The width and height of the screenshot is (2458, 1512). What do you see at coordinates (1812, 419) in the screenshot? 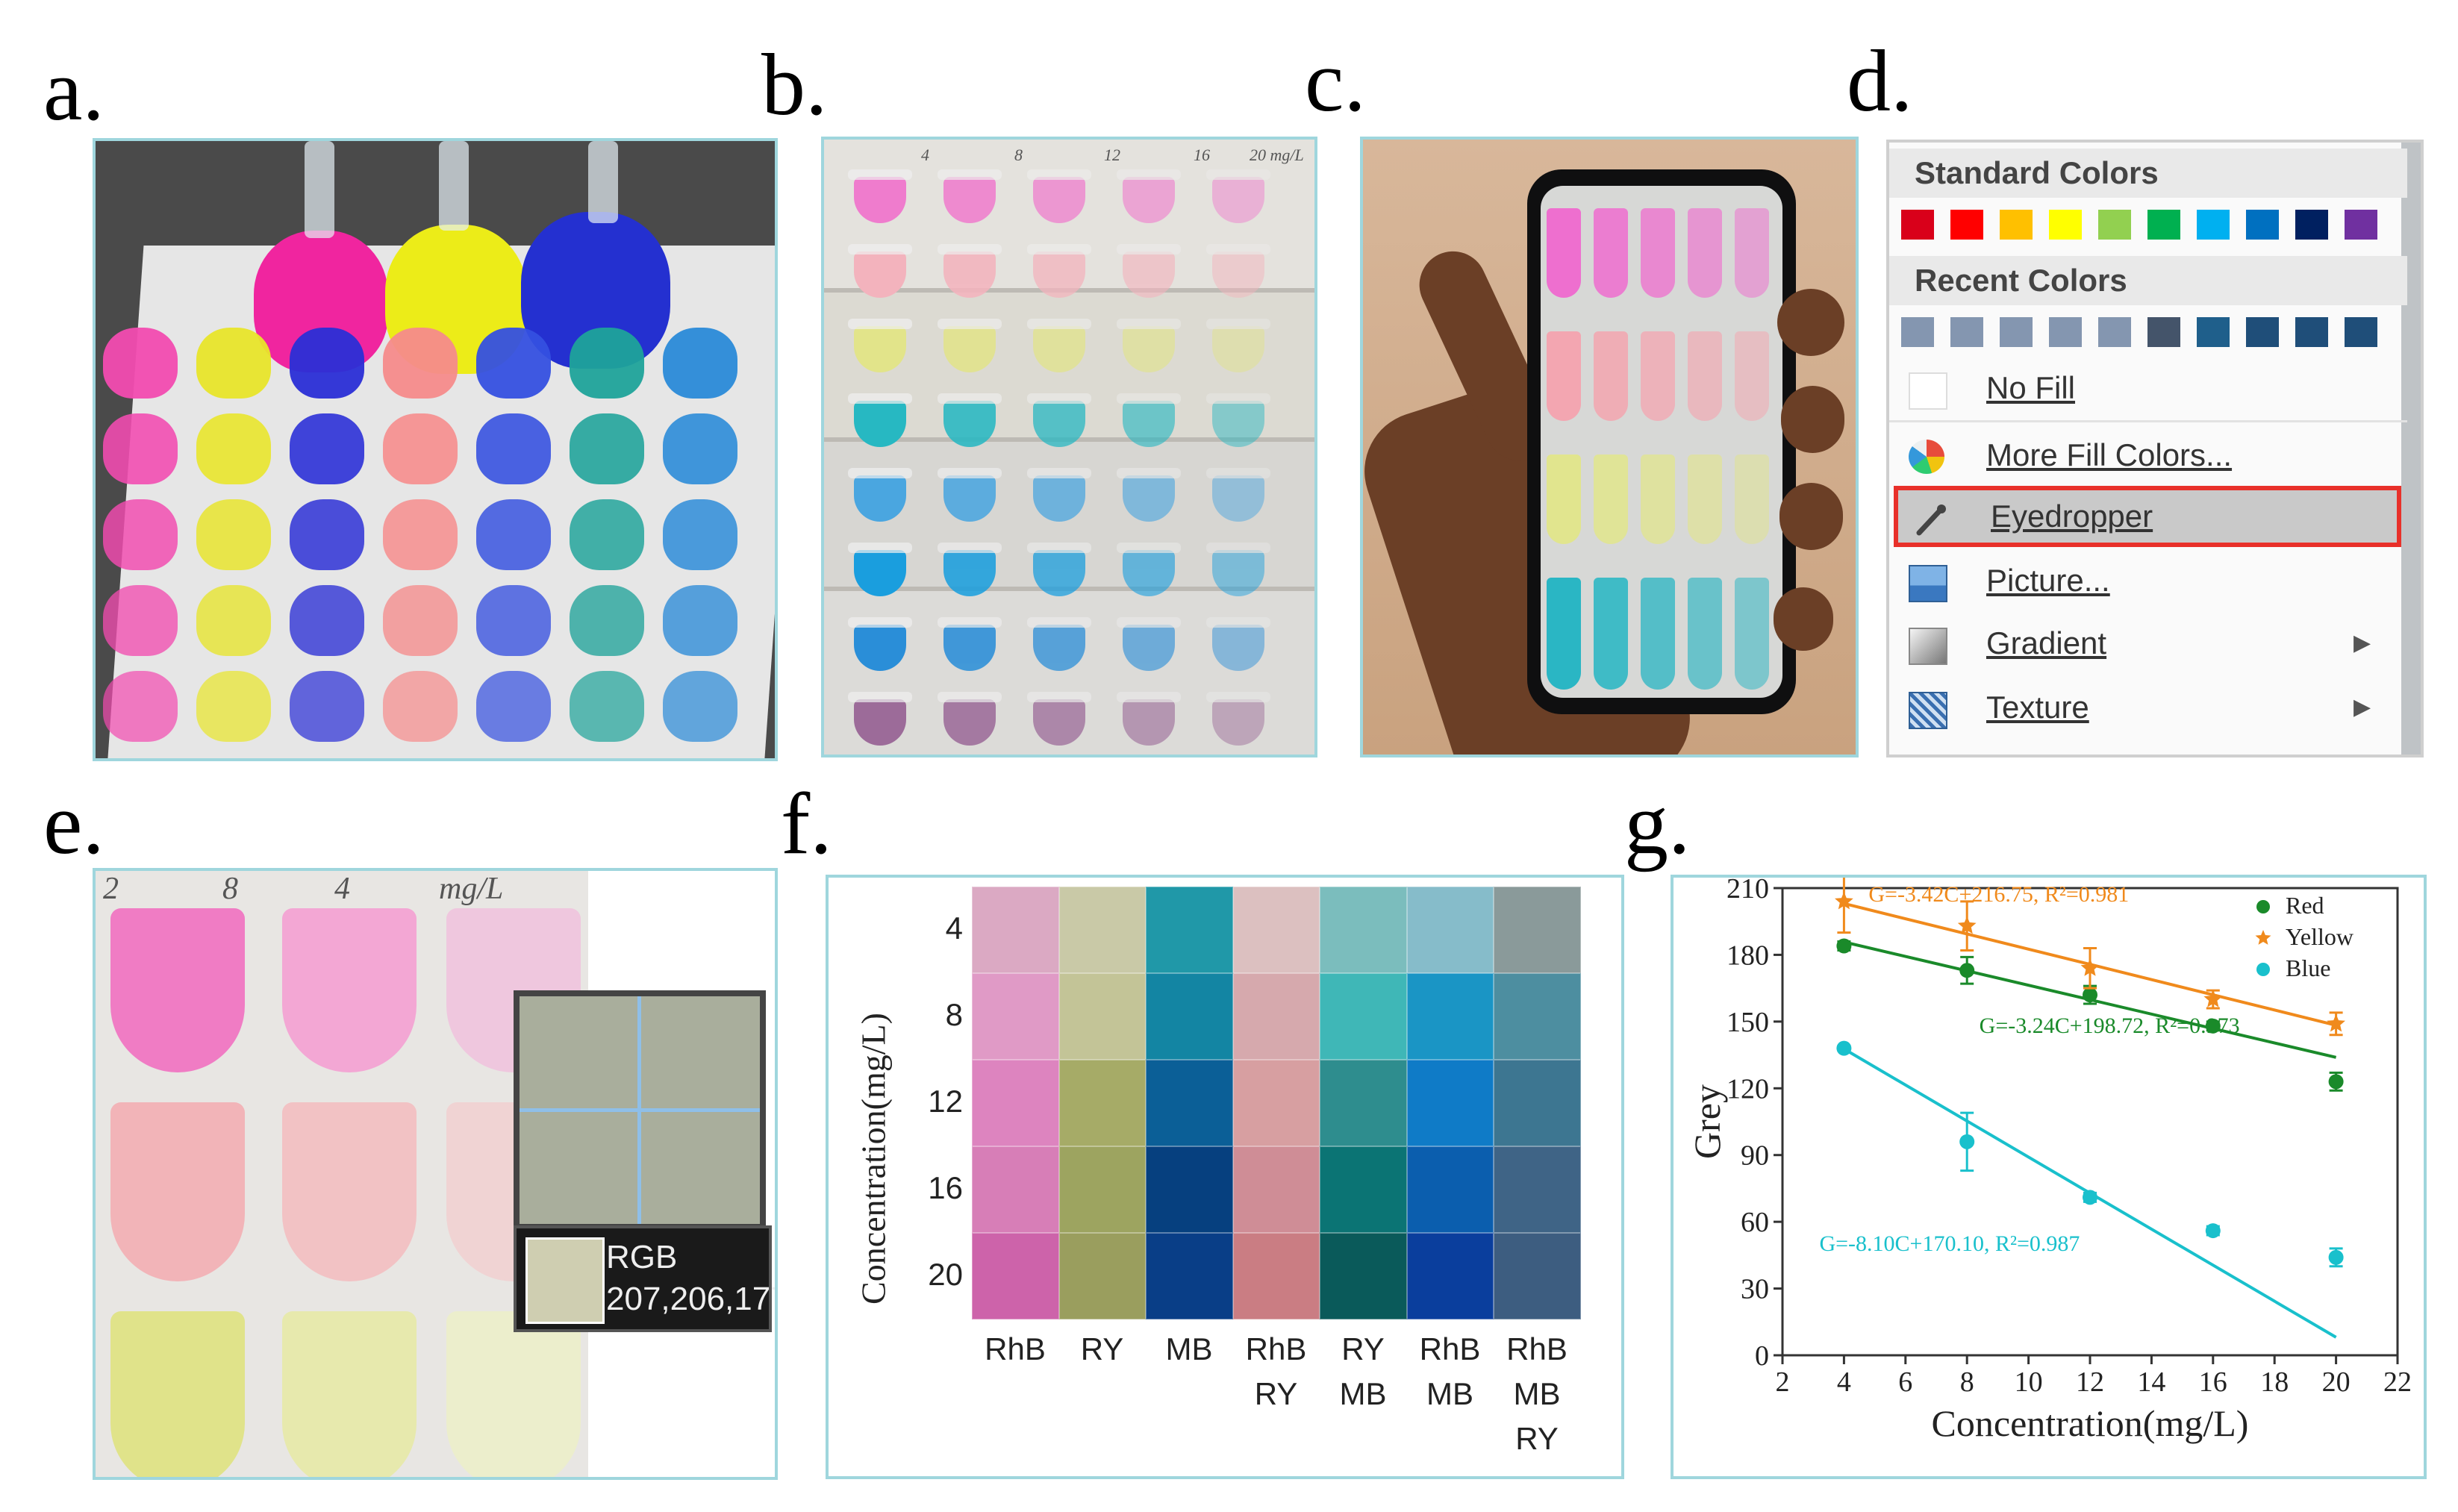
I see `finger` at bounding box center [1812, 419].